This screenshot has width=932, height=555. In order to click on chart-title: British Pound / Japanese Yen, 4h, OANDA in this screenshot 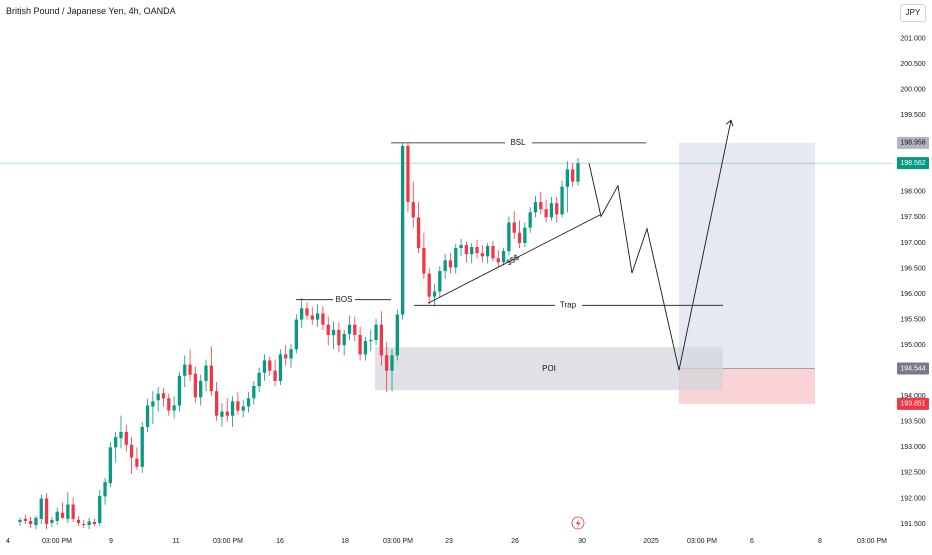, I will do `click(91, 11)`.